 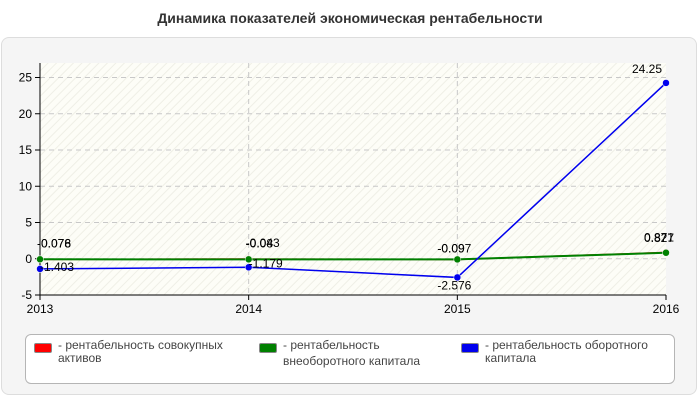 I want to click on data-label: -0.043, so click(x=263, y=243).